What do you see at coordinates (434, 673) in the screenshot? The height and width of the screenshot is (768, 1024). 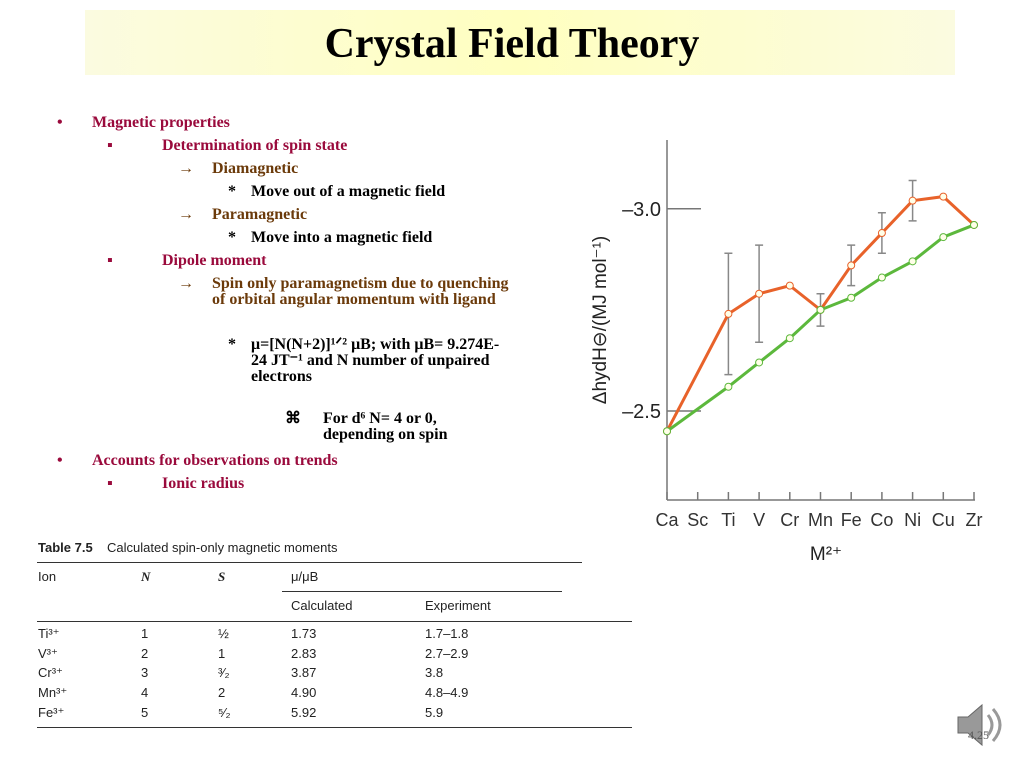 I see `table-cell: 3.8` at bounding box center [434, 673].